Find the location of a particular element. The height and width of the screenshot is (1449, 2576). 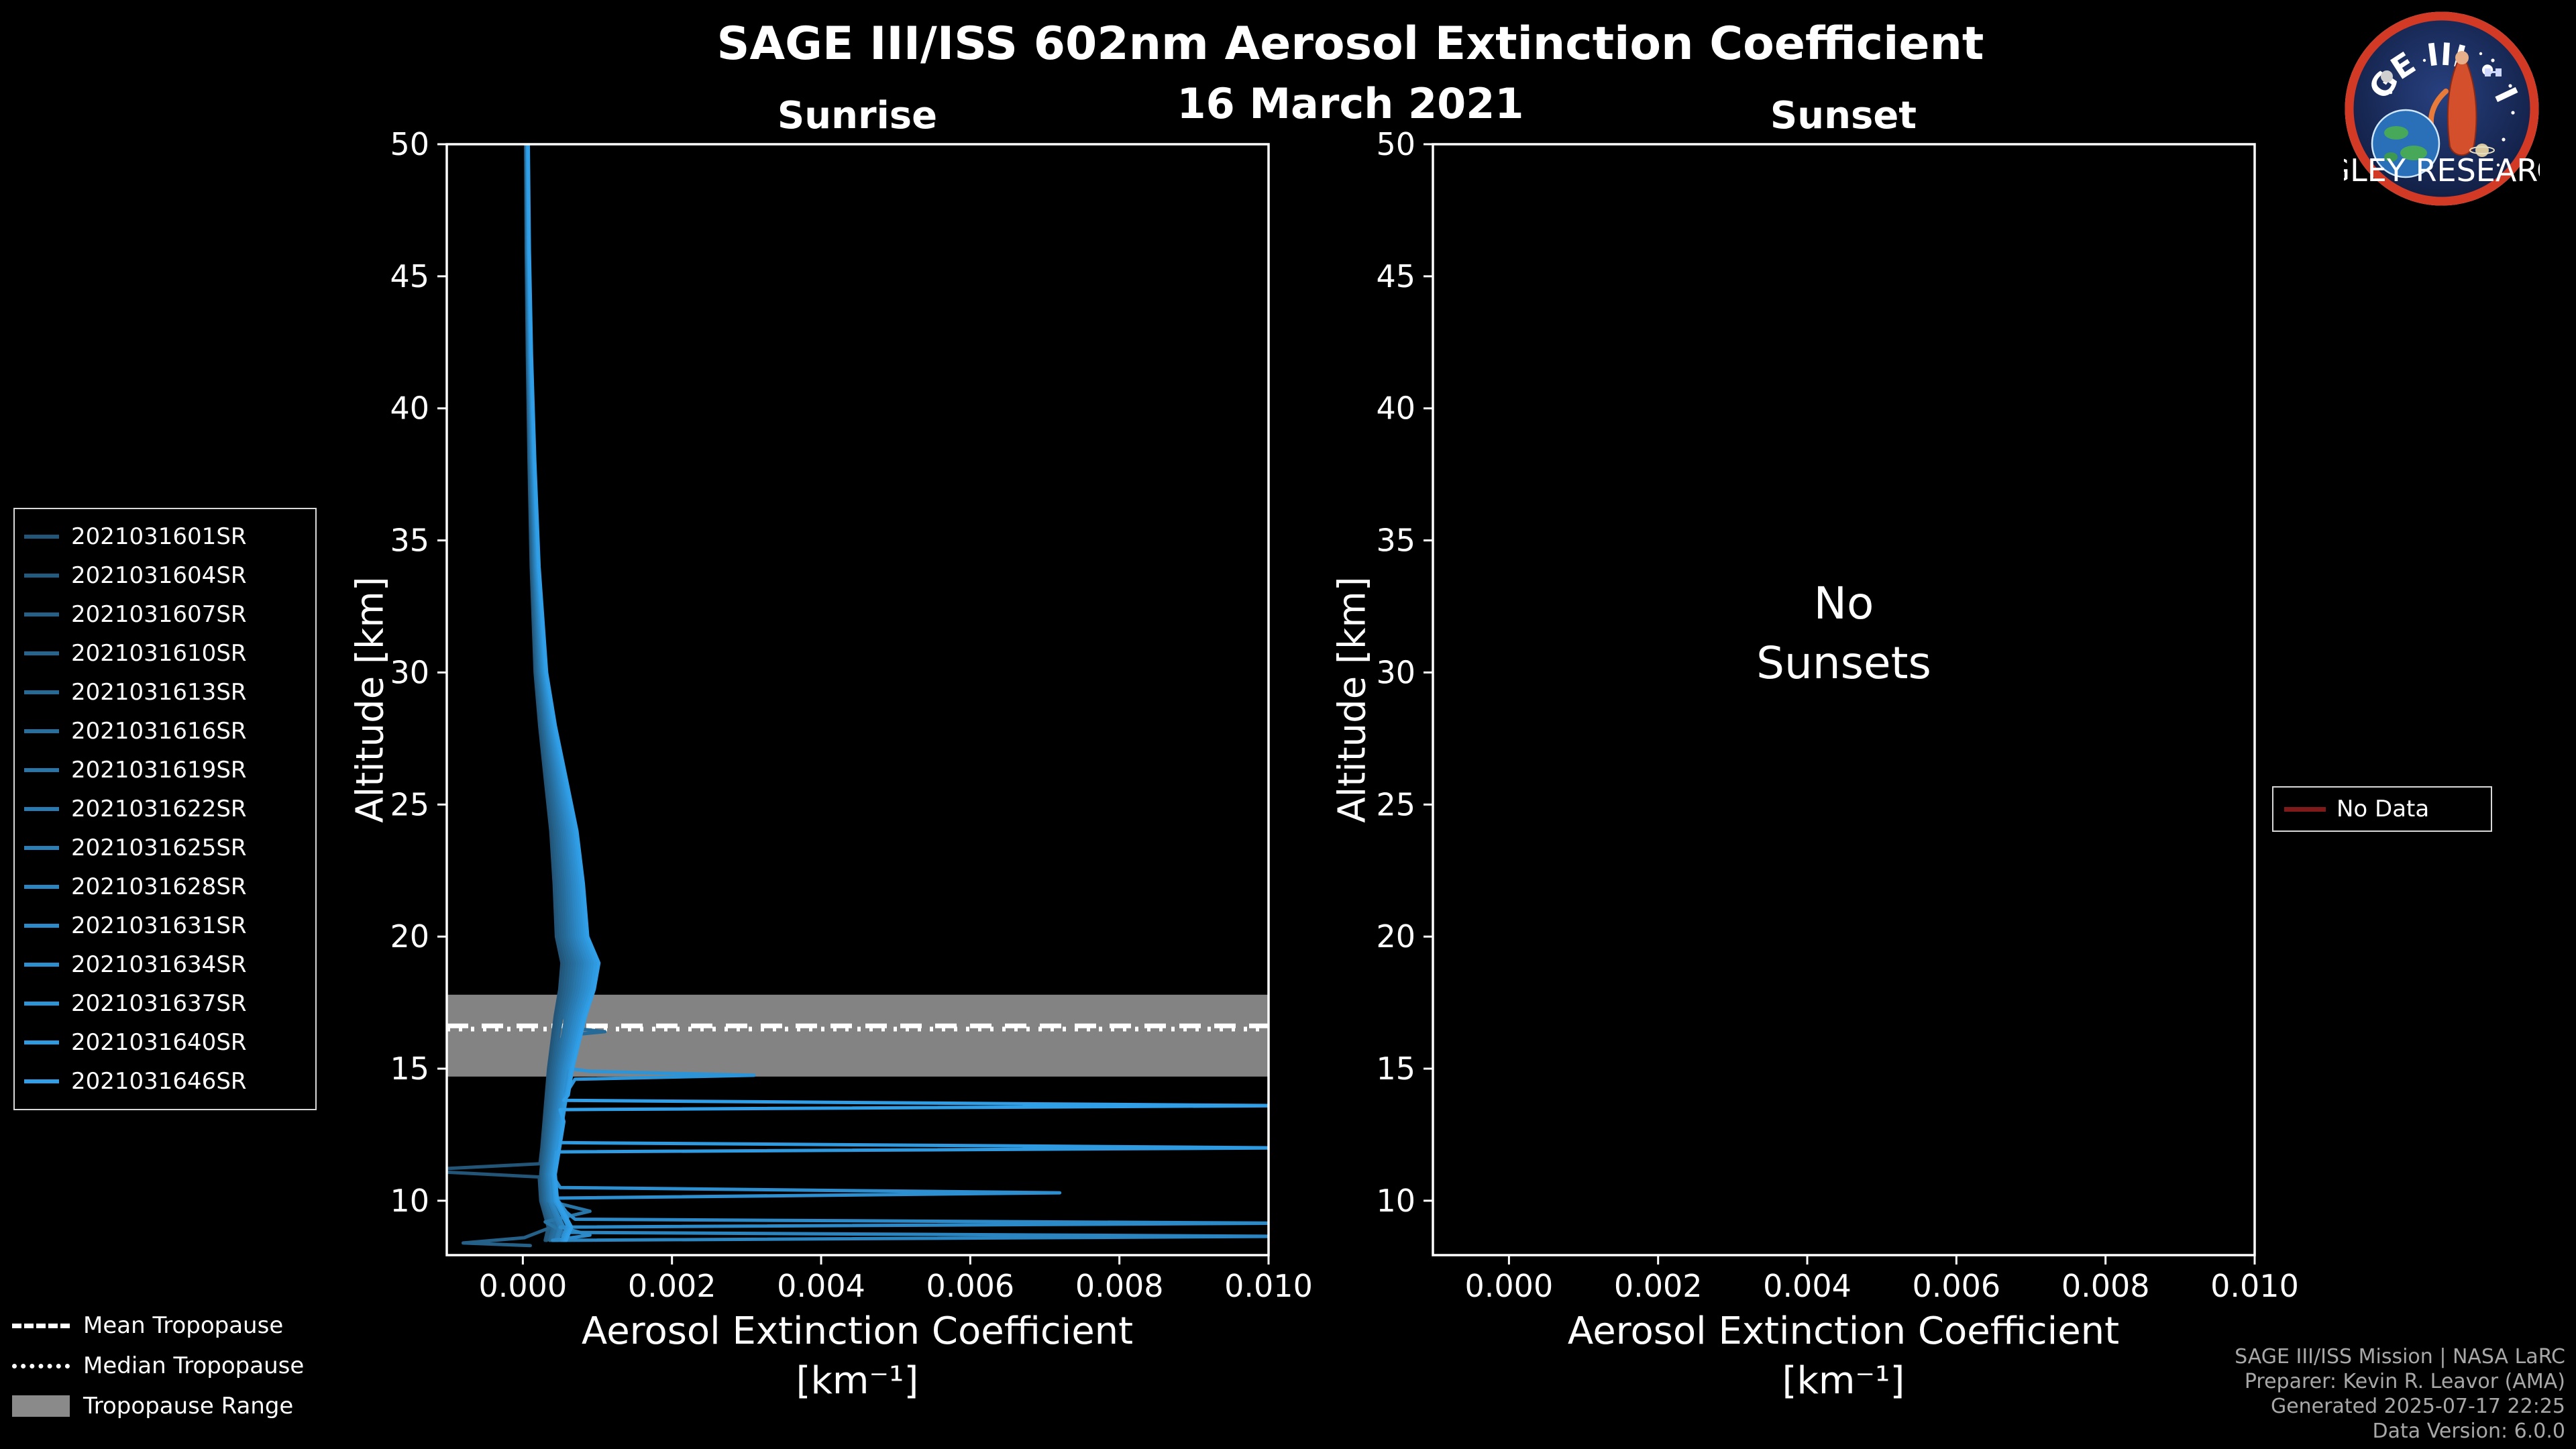

legend-item-label: 2021031610SR is located at coordinates (159, 653).